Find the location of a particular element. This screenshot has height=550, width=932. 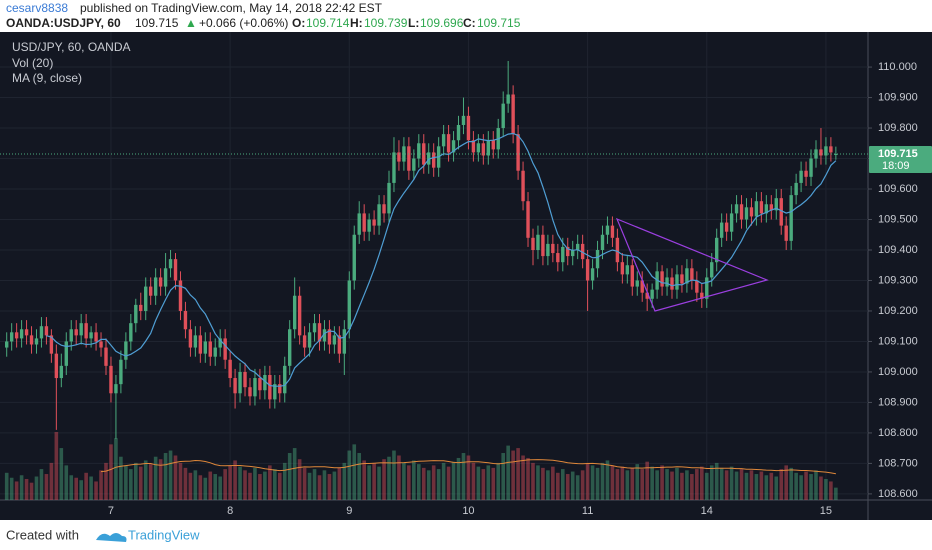

countdown: 18:09 is located at coordinates (896, 166).